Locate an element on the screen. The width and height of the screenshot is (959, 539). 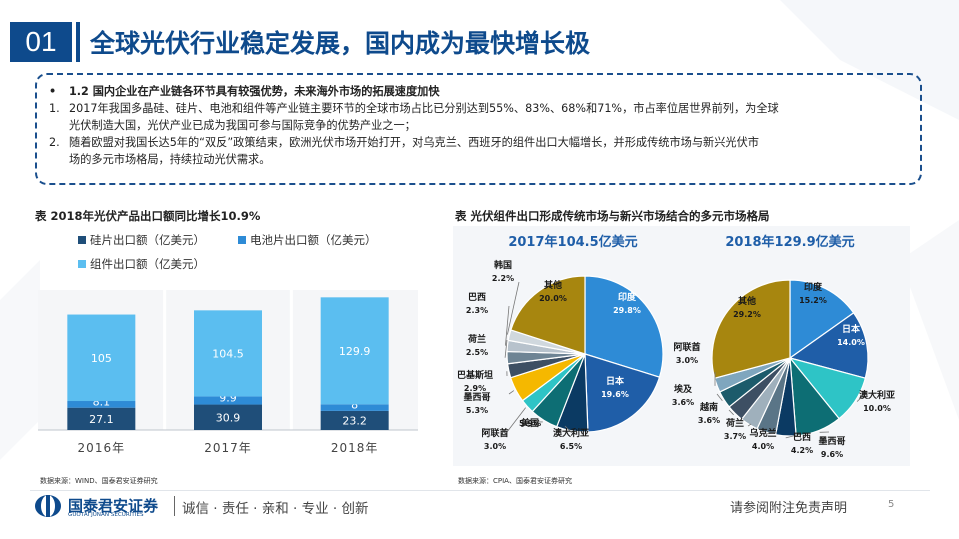
slice-value: 4.0% is located at coordinates (763, 446).